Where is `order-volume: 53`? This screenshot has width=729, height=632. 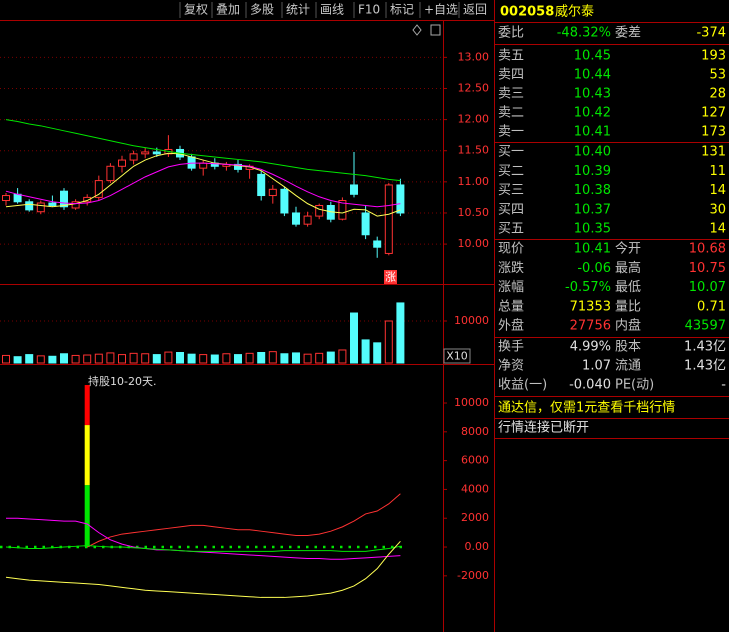 order-volume: 53 is located at coordinates (717, 75).